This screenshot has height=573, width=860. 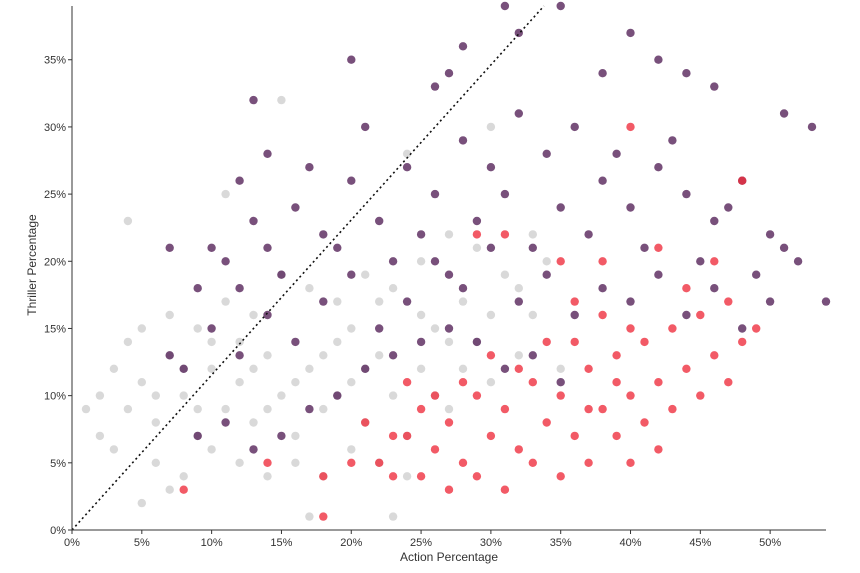 What do you see at coordinates (700, 543) in the screenshot?
I see `x-tick-label: 45%` at bounding box center [700, 543].